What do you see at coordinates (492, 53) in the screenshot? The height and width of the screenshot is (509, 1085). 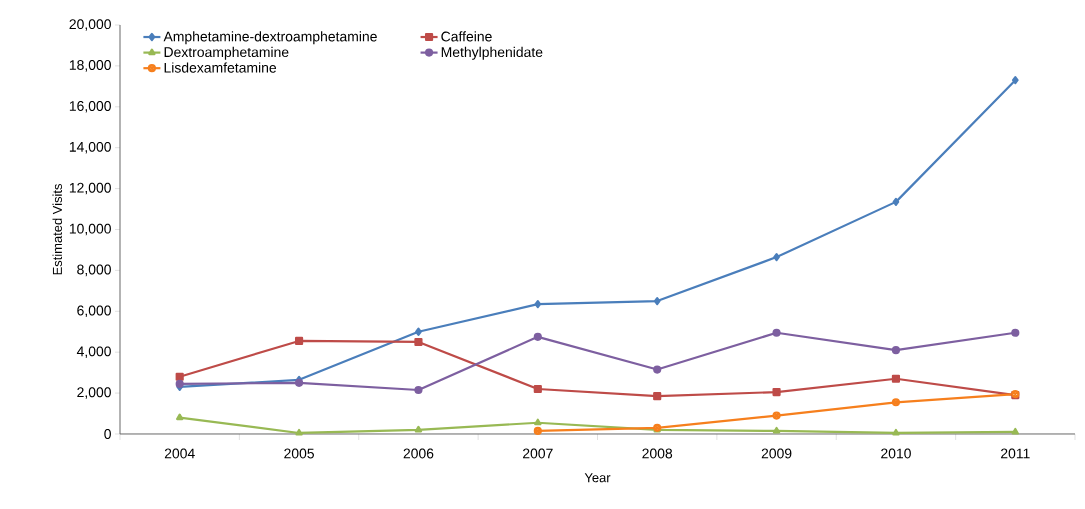 I see `legend-label: Methylphenidate` at bounding box center [492, 53].